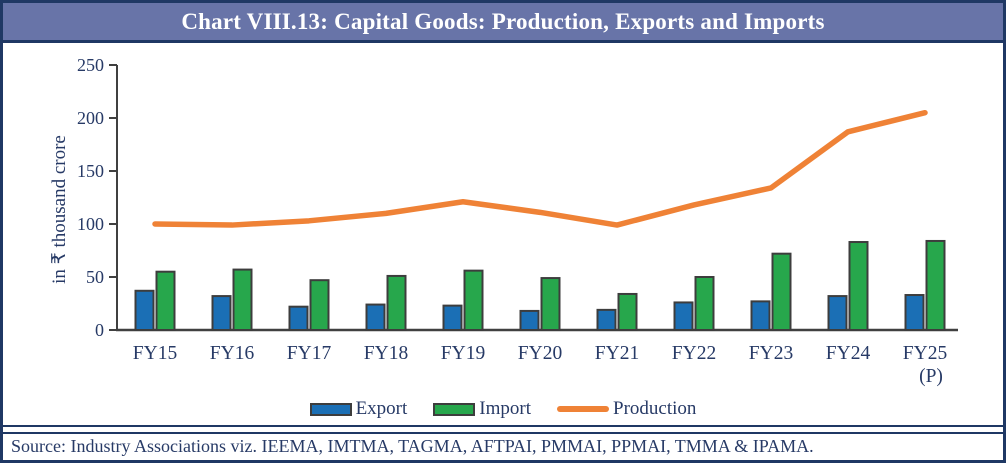  What do you see at coordinates (232, 353) in the screenshot?
I see `x-tick-label: FY16` at bounding box center [232, 353].